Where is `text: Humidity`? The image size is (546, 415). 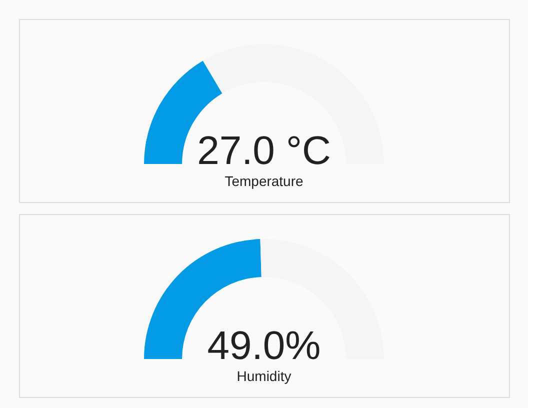
text: Humidity is located at coordinates (264, 376).